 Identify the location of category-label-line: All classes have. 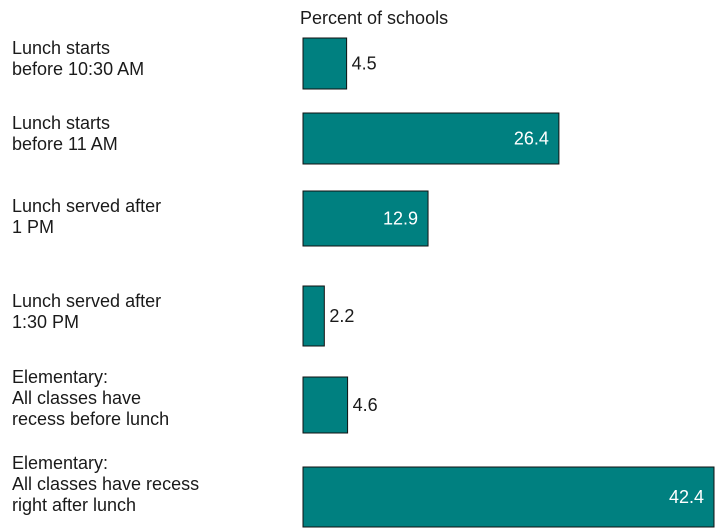
(76, 398).